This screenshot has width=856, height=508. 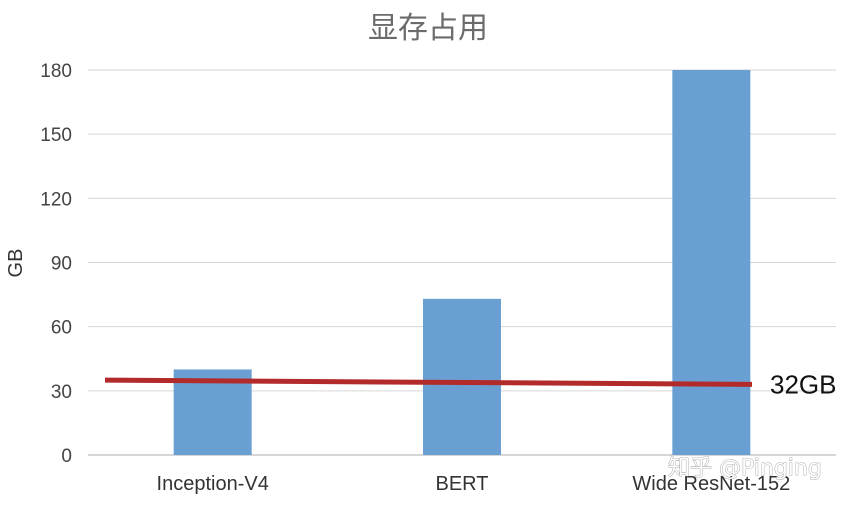 What do you see at coordinates (61, 328) in the screenshot?
I see `y-tick-label: 60` at bounding box center [61, 328].